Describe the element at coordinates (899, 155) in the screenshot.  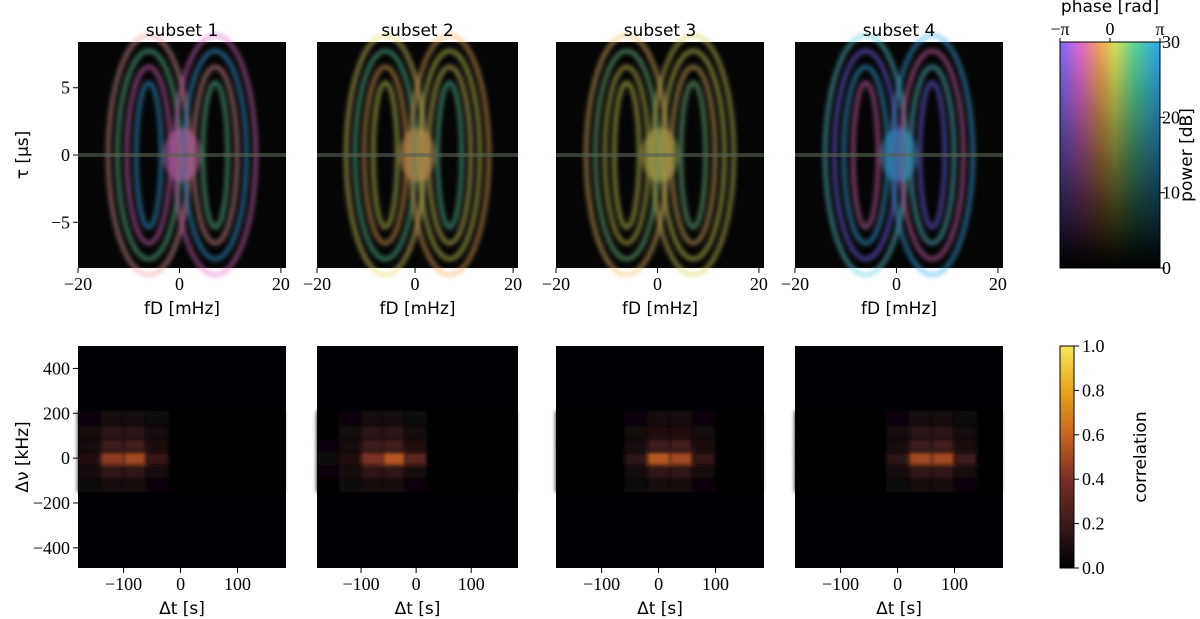
I see `band` at that location.